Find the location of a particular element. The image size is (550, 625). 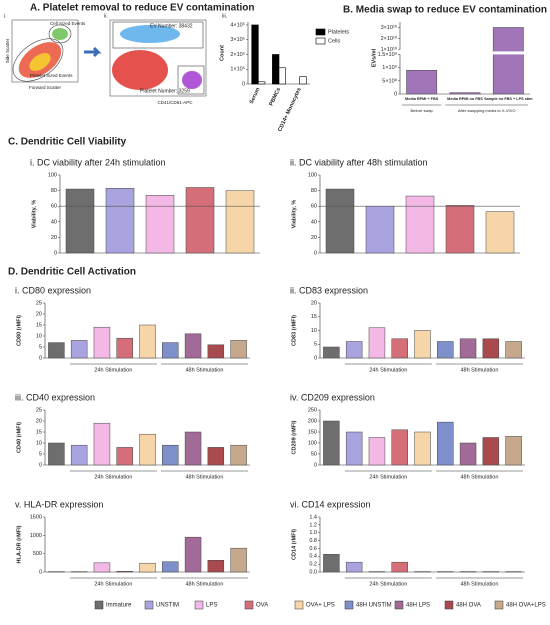

y-tick-label: 3×10⁵ is located at coordinates (237, 39).